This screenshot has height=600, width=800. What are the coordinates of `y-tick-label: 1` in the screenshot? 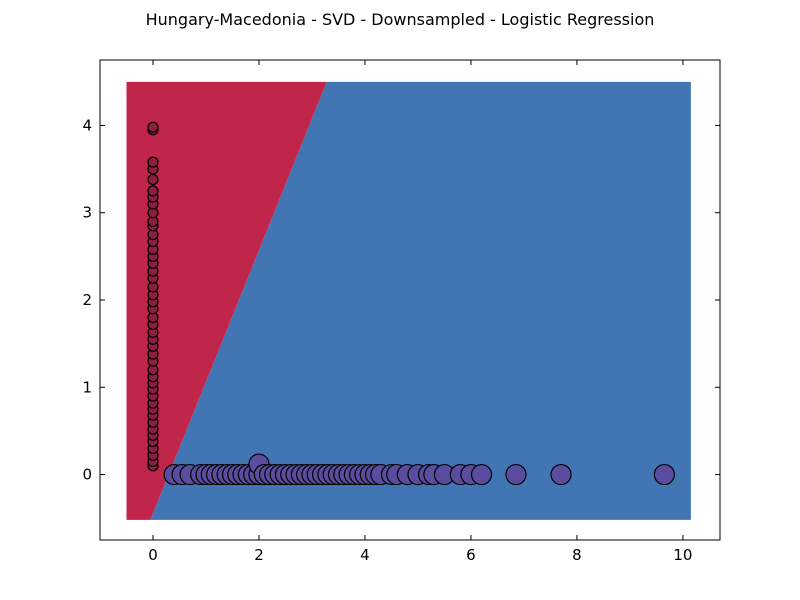 It's located at (87, 387).